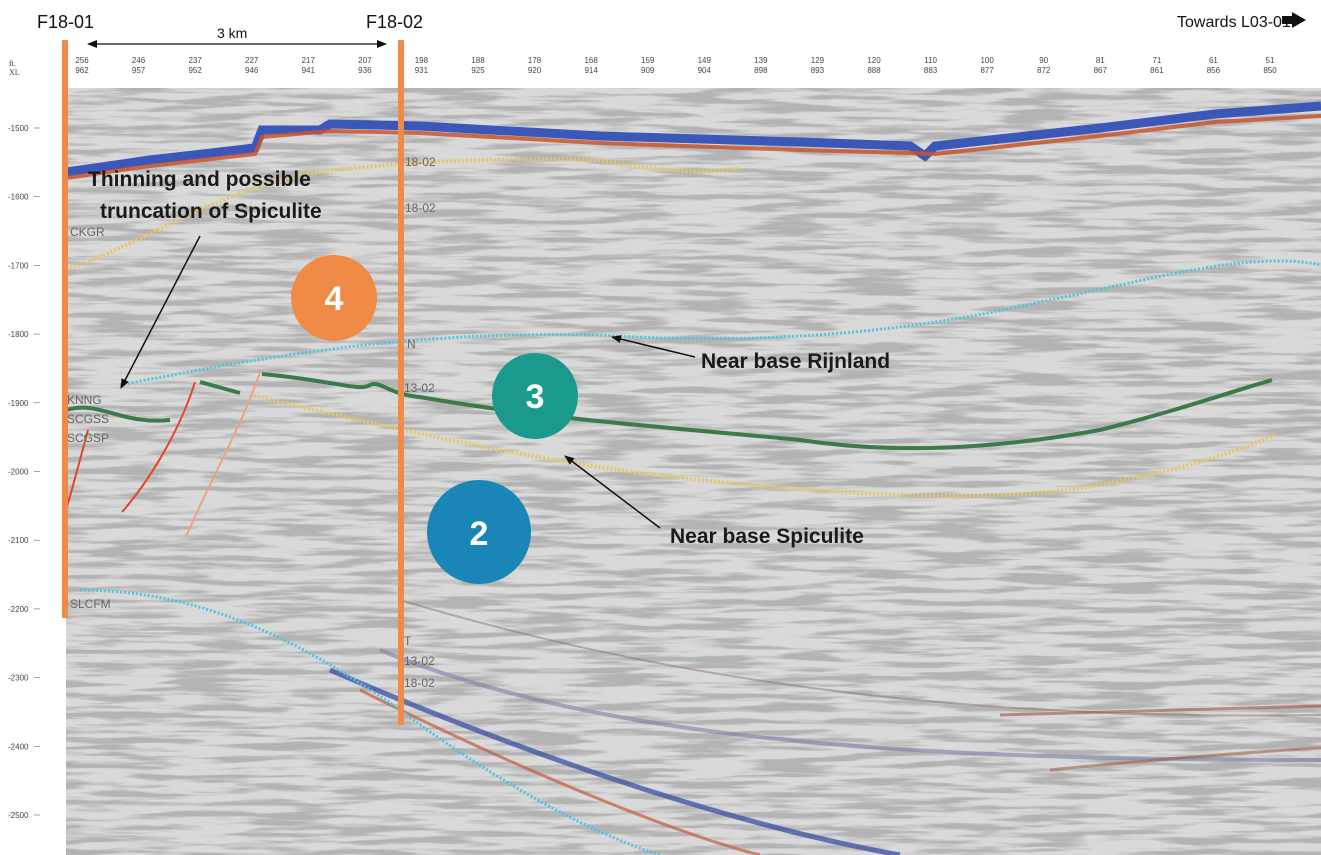  I want to click on unit-4-label: 4, so click(334, 299).